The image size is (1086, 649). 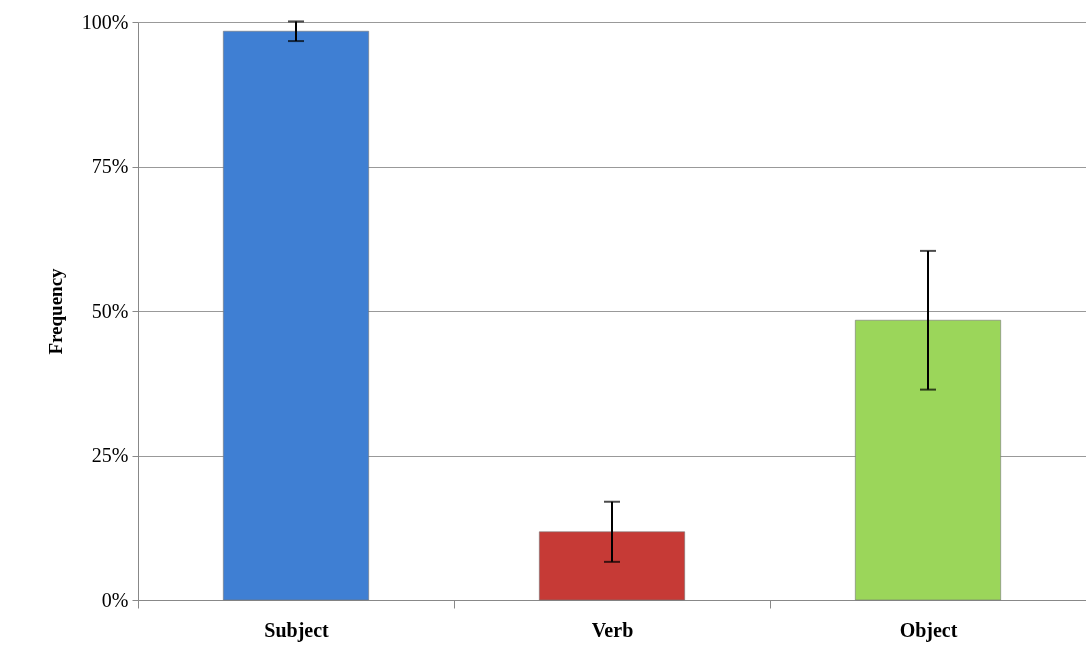 I want to click on x-tick-label: Subject, so click(x=297, y=630).